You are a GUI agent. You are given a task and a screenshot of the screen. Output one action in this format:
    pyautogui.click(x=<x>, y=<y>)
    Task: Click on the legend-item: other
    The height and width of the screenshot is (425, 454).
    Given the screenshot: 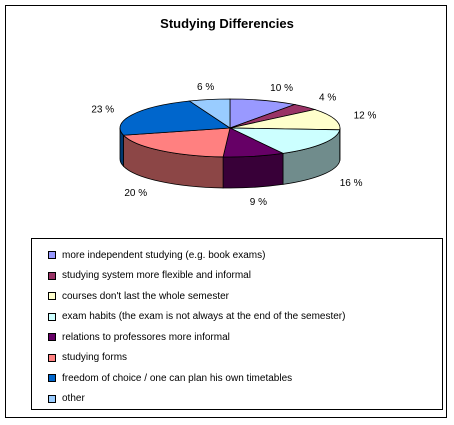 What is the action you would take?
    pyautogui.click(x=66, y=399)
    